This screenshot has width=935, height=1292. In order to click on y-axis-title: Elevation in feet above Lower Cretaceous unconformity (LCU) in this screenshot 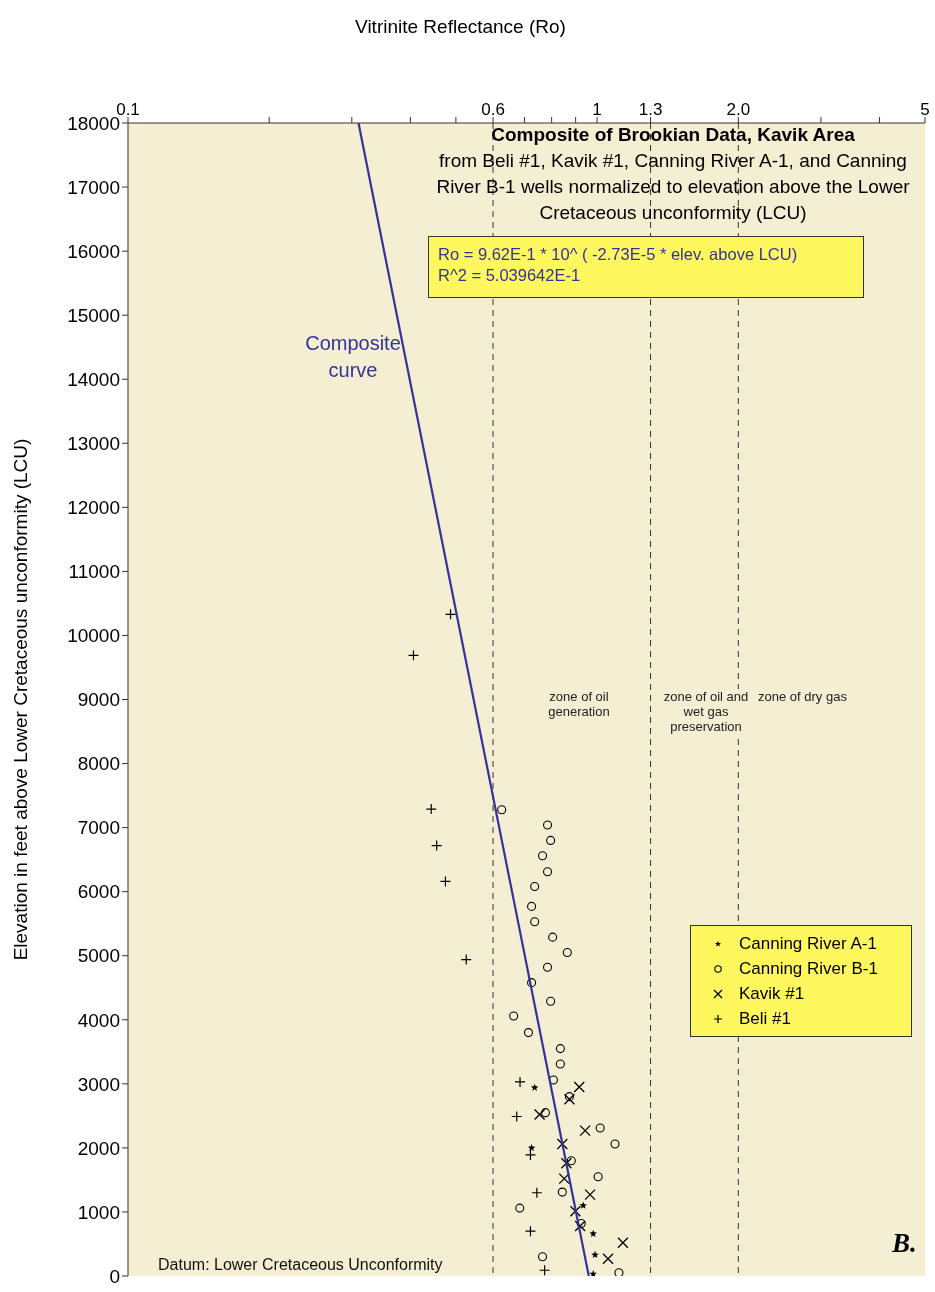, I will do `click(20, 699)`.